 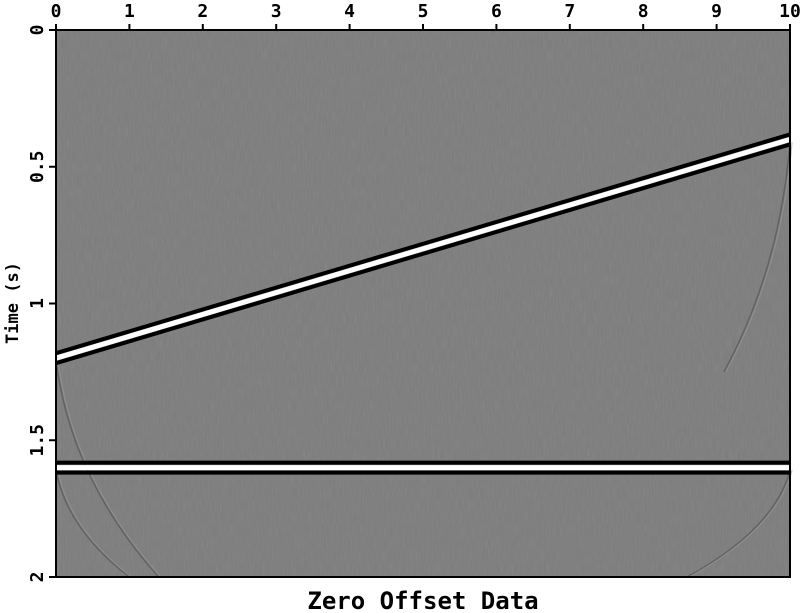 What do you see at coordinates (496, 11) in the screenshot?
I see `x-tick-label: 6` at bounding box center [496, 11].